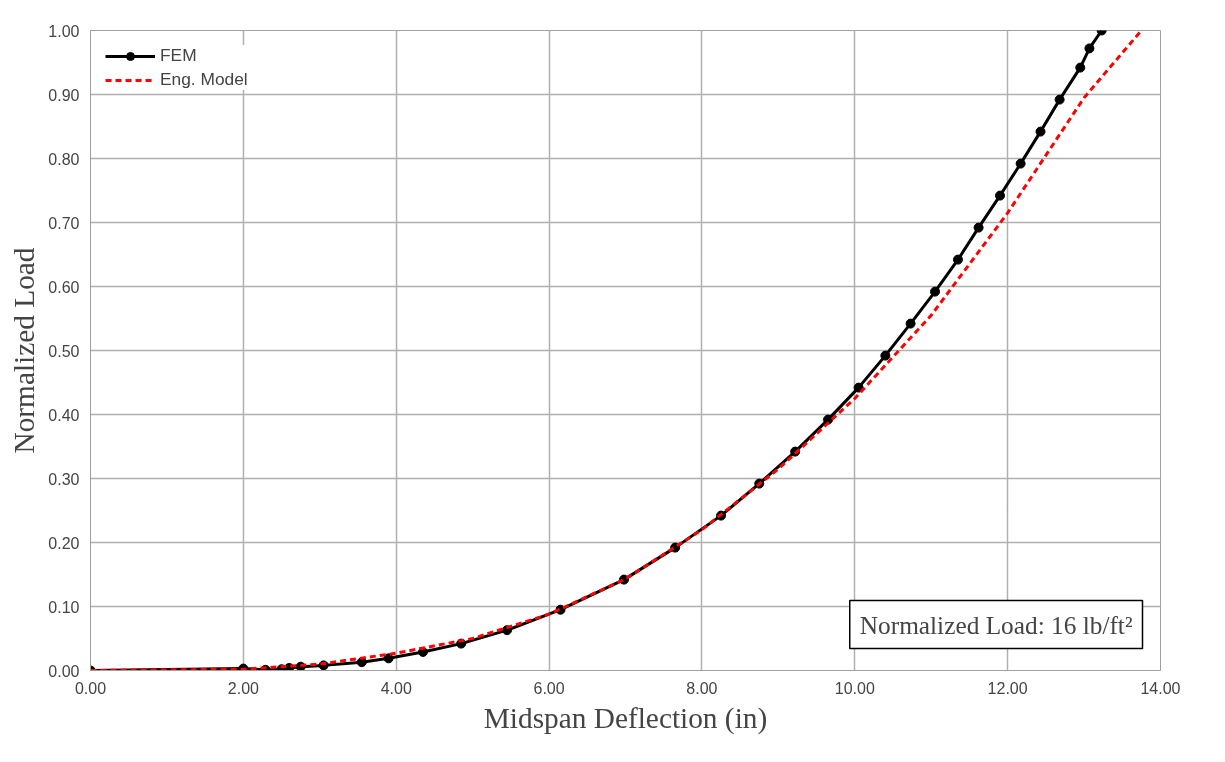 The image size is (1225, 762). What do you see at coordinates (625, 718) in the screenshot?
I see `x-axis-title: Midspan Deflection (in)` at bounding box center [625, 718].